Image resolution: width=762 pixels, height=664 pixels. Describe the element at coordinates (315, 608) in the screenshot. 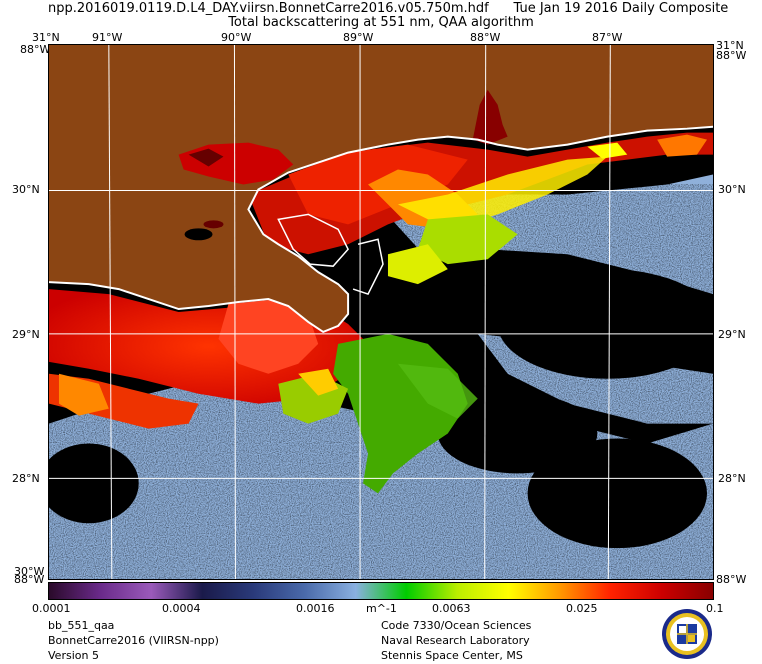

I see `colorbar-tick-2: 0.0016` at that location.